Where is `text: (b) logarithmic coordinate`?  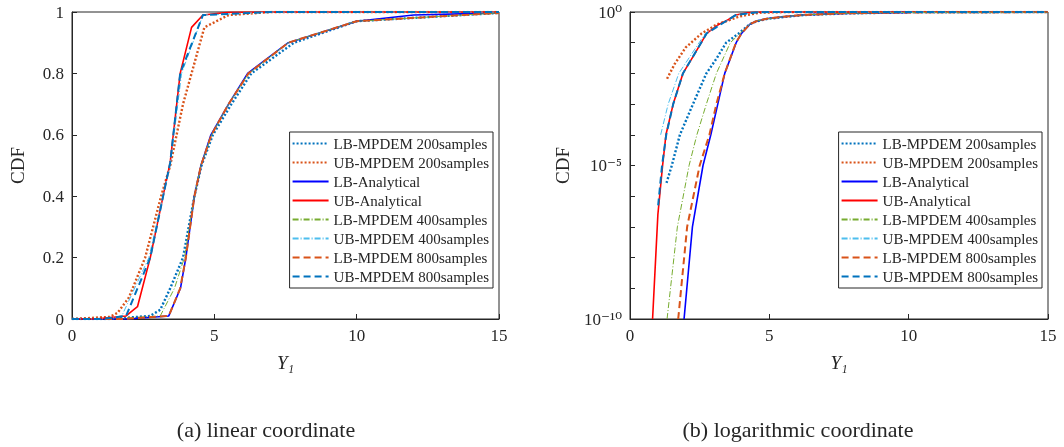
text: (b) logarithmic coordinate is located at coordinates (798, 429).